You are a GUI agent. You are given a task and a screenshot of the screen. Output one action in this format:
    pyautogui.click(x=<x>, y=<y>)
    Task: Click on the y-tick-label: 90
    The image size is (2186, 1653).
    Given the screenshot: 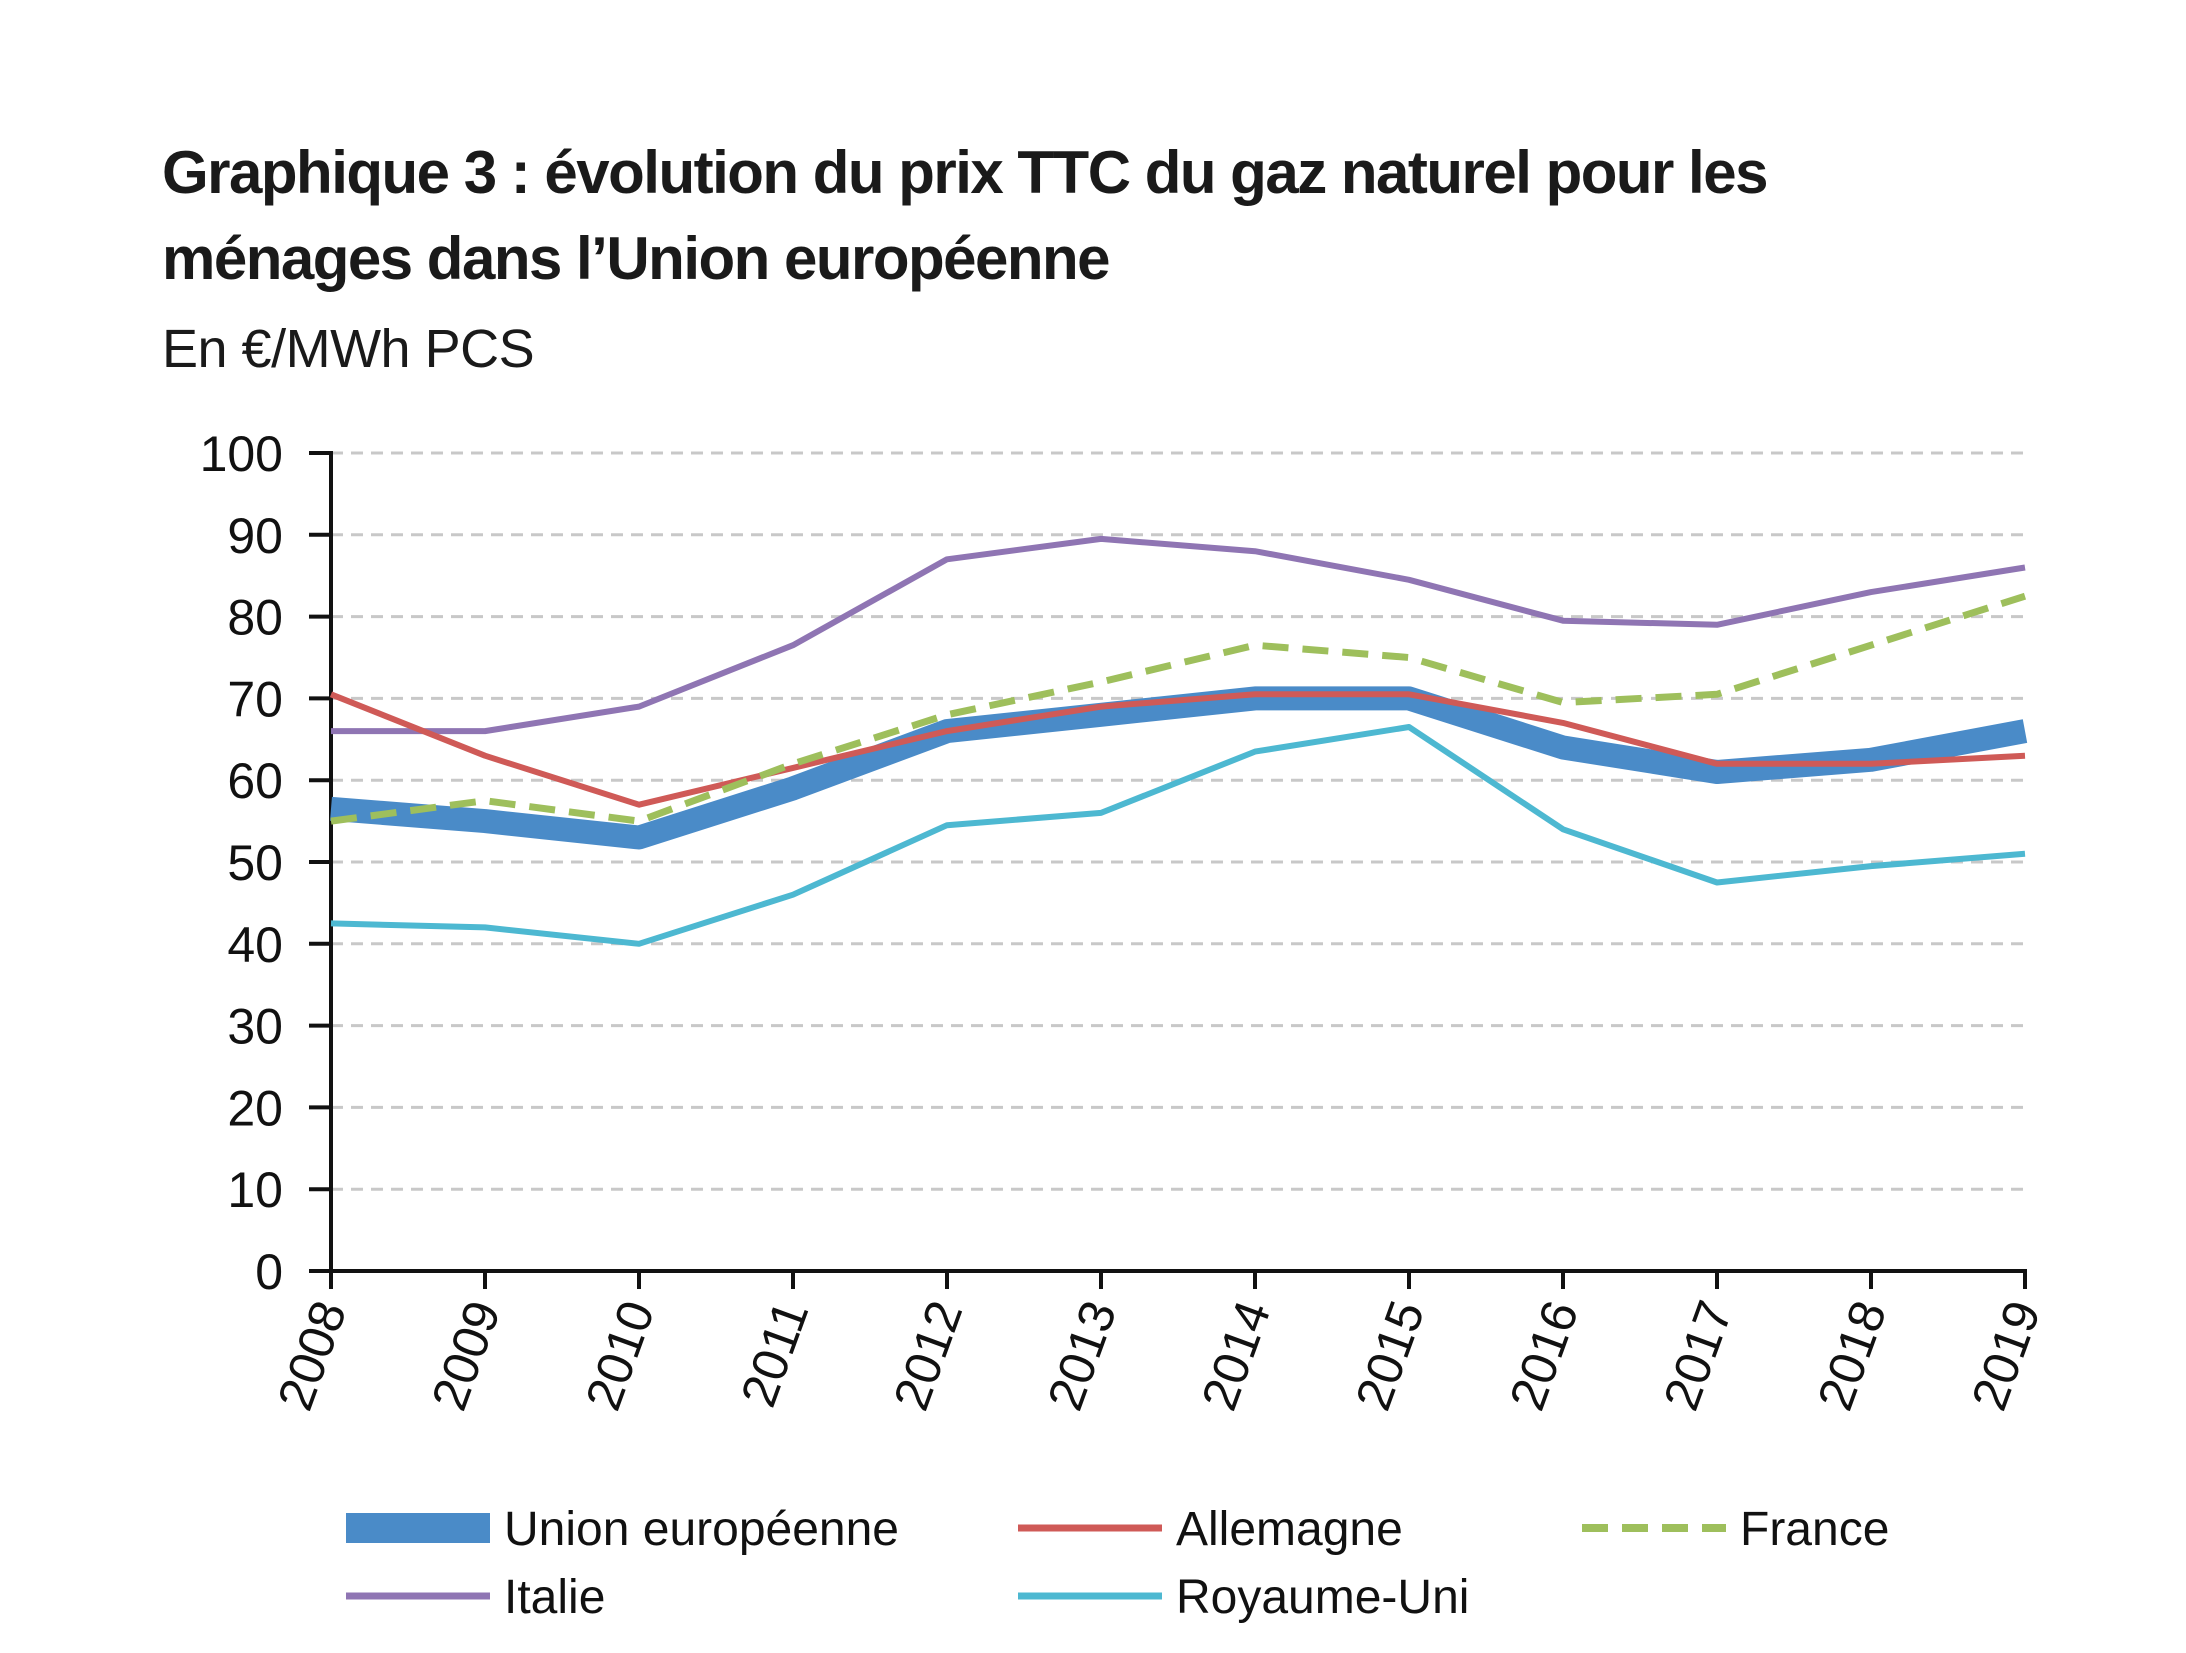 What is the action you would take?
    pyautogui.click(x=255, y=536)
    